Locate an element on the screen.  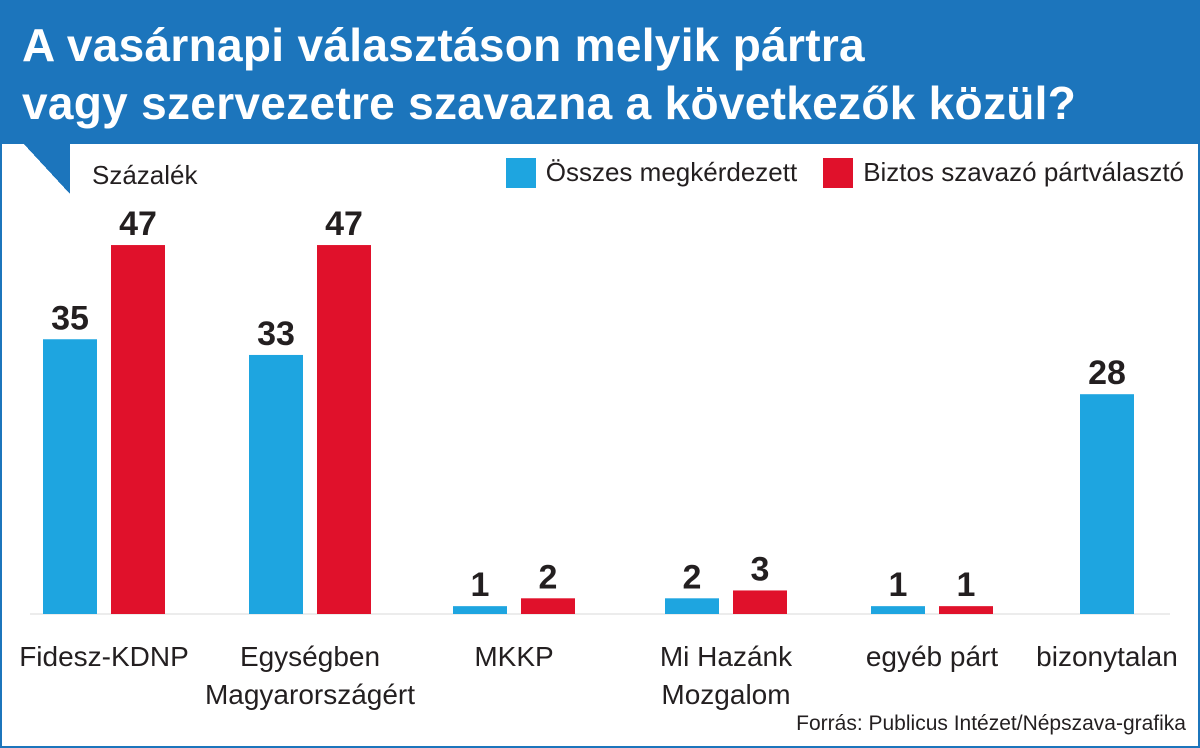
legend-swatch-all is located at coordinates (520, 172).